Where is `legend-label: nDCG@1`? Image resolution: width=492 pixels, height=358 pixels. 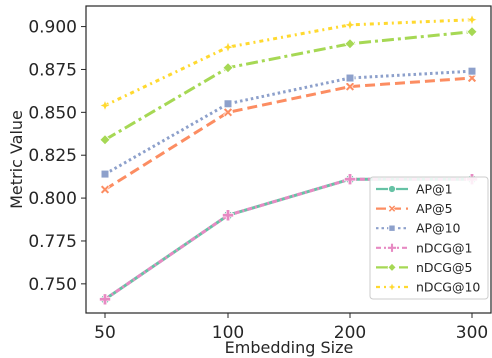 legend-label: nDCG@1 is located at coordinates (444, 247).